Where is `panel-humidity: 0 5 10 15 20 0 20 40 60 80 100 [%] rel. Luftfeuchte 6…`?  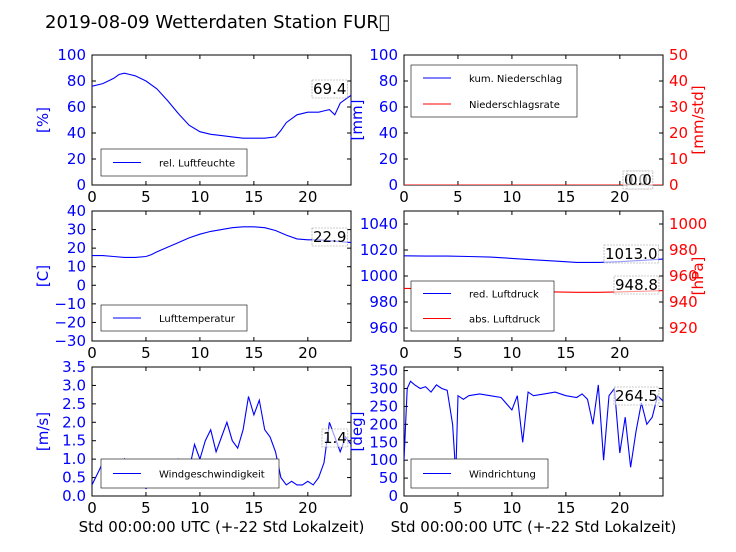 panel-humidity: 0 5 10 15 20 0 20 40 60 80 100 [%] rel. Luftfeuchte 6… is located at coordinates (193, 126).